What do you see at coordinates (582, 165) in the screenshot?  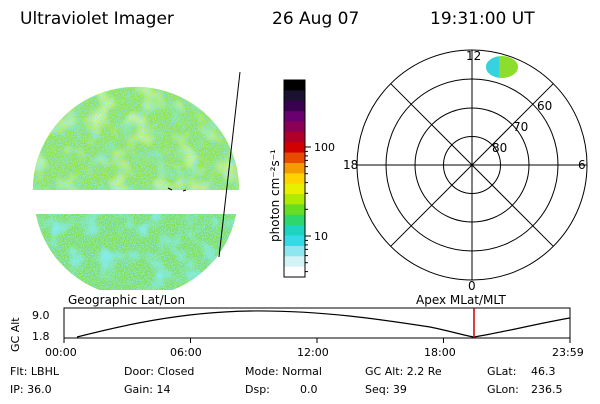 I see `mlt-label-6: 6` at bounding box center [582, 165].